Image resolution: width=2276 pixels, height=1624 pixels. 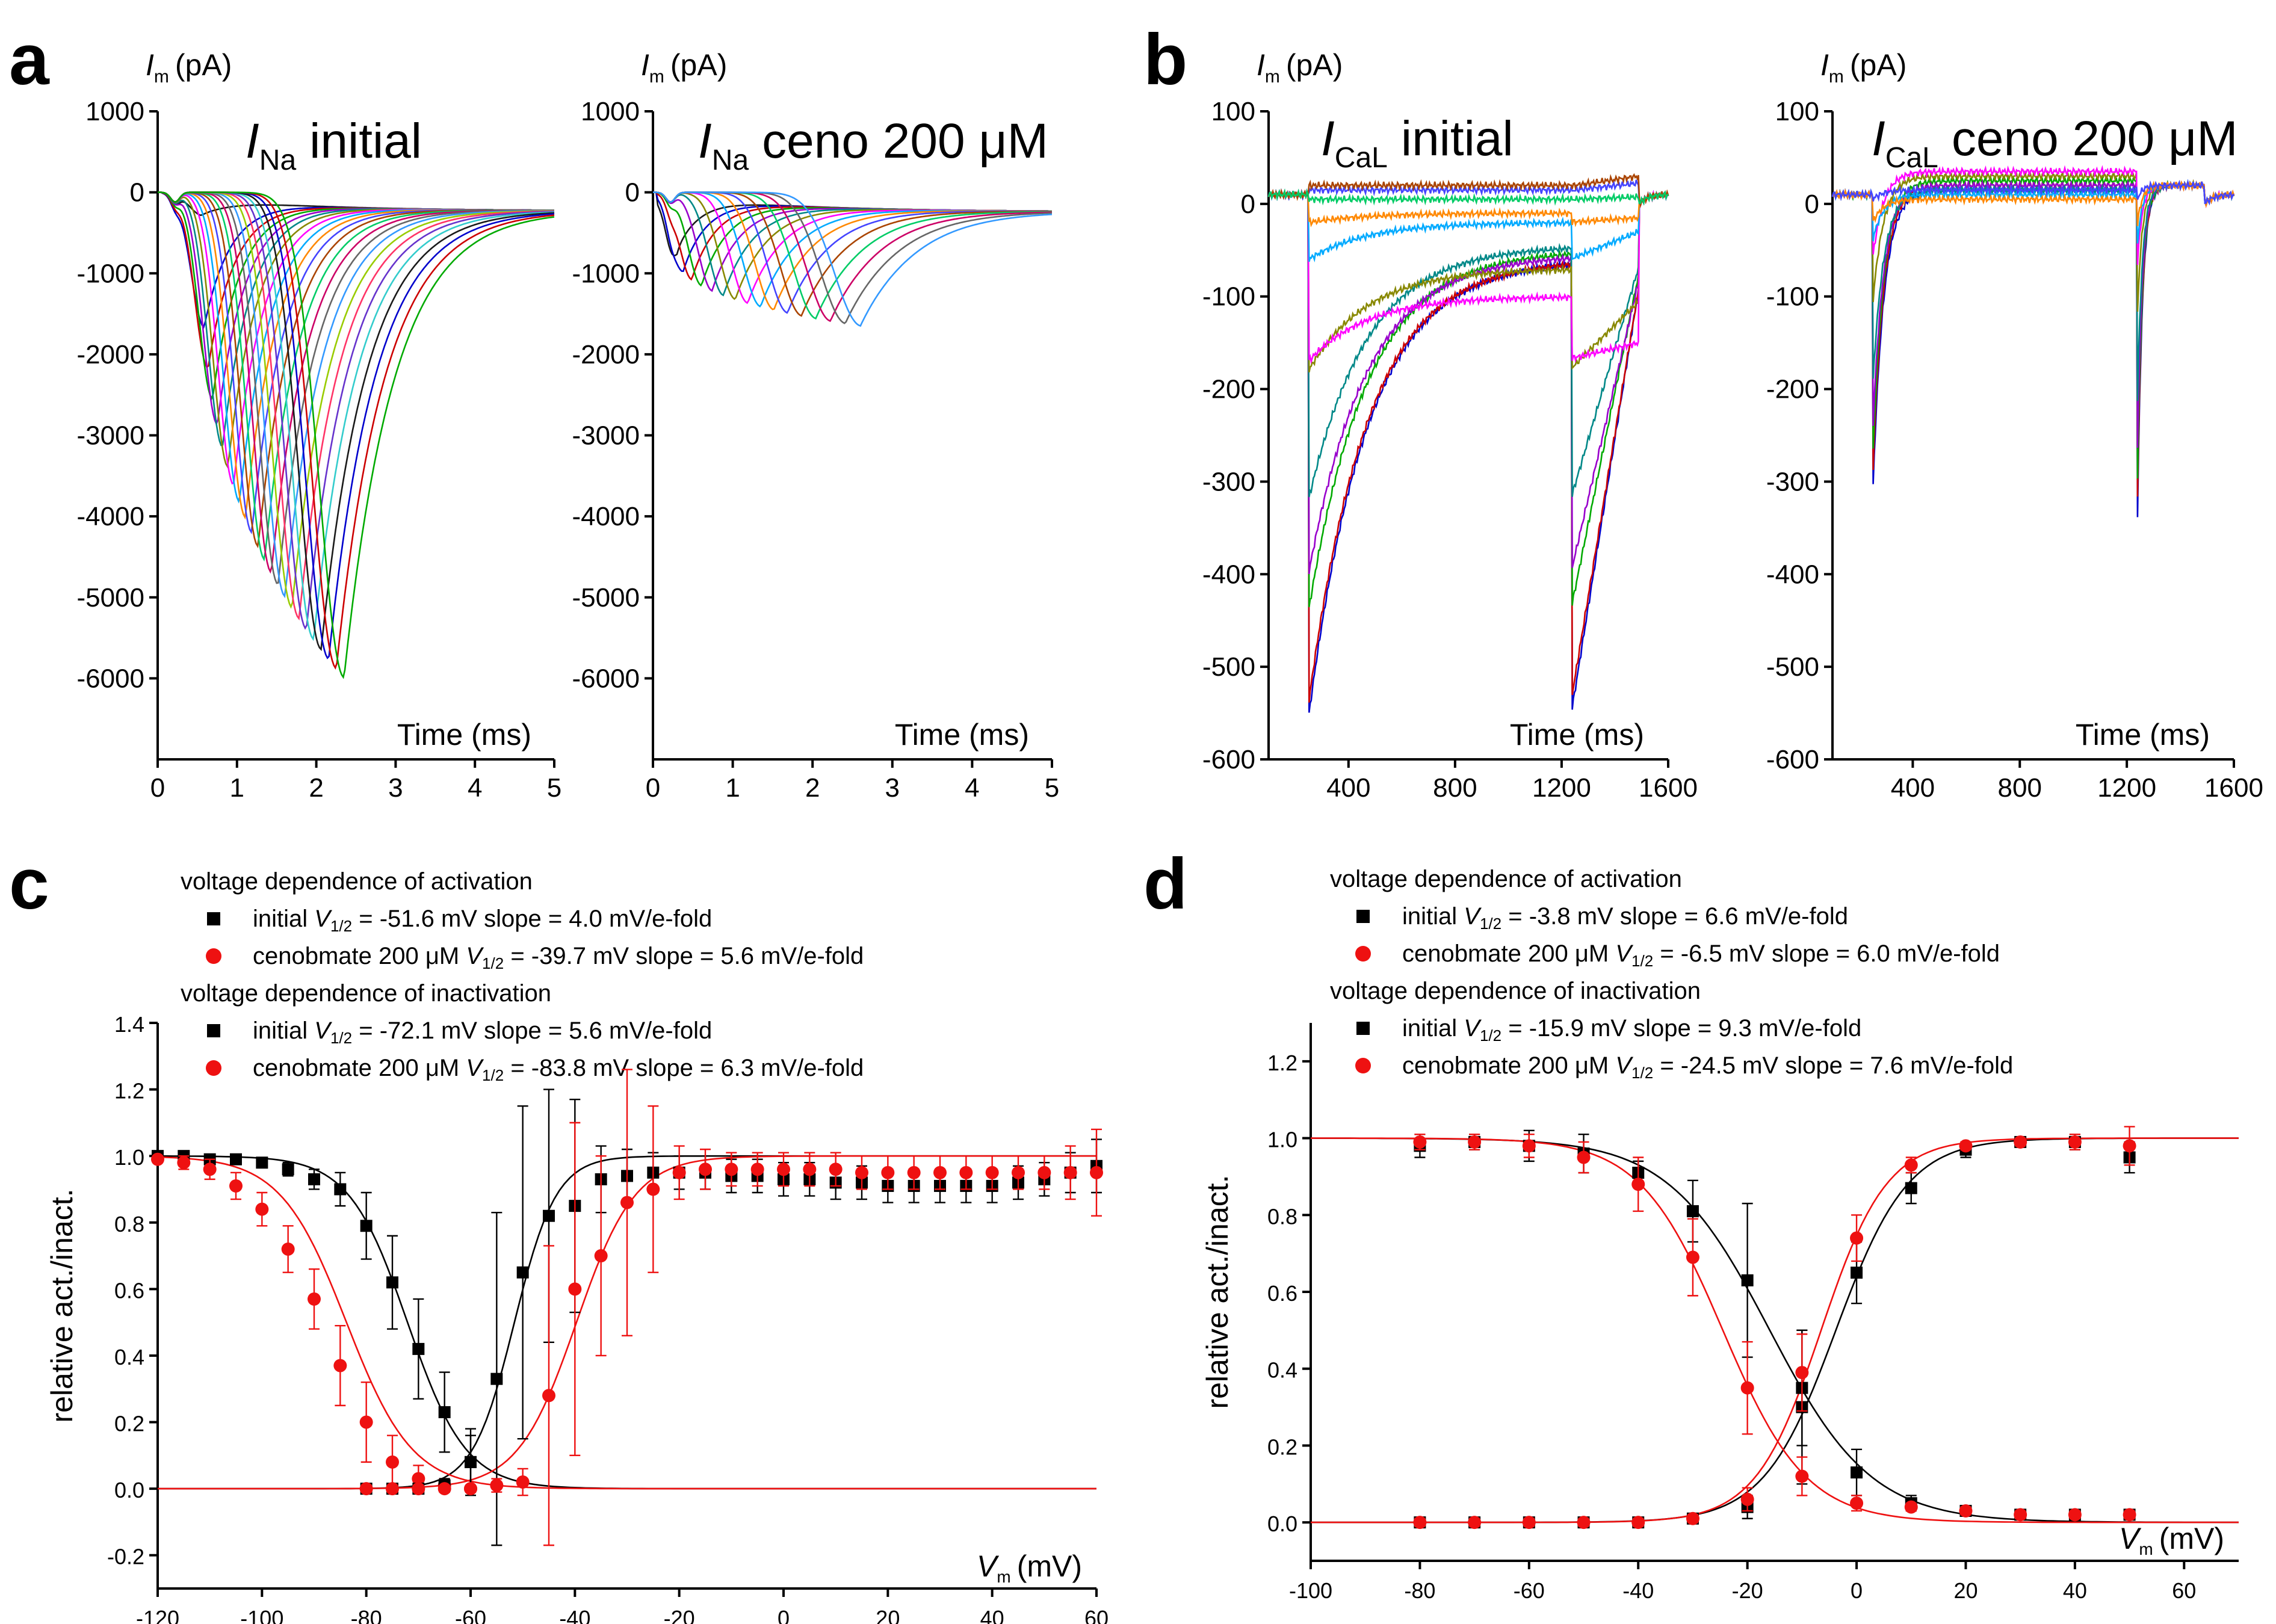 I want to click on y-label-symbol: I, so click(x=150, y=65).